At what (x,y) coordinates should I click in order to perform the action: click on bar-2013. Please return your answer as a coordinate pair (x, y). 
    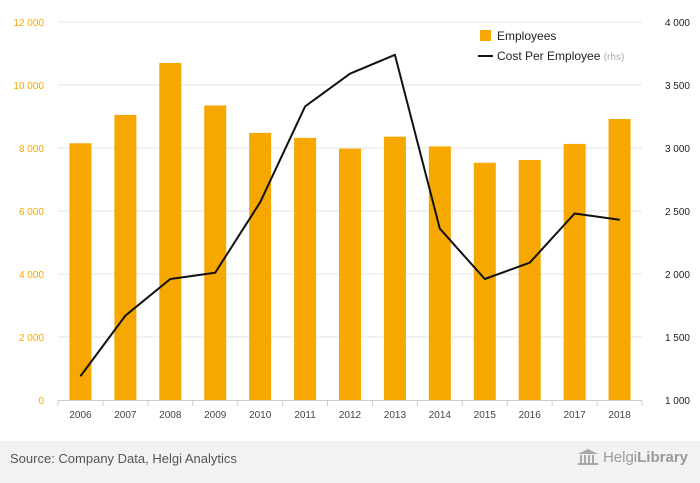
    Looking at the image, I should click on (394, 268).